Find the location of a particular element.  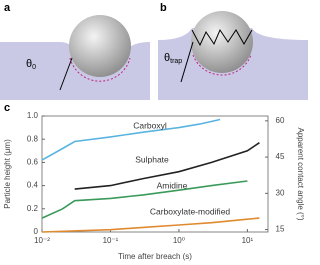

subscript: trap is located at coordinates (176, 61).